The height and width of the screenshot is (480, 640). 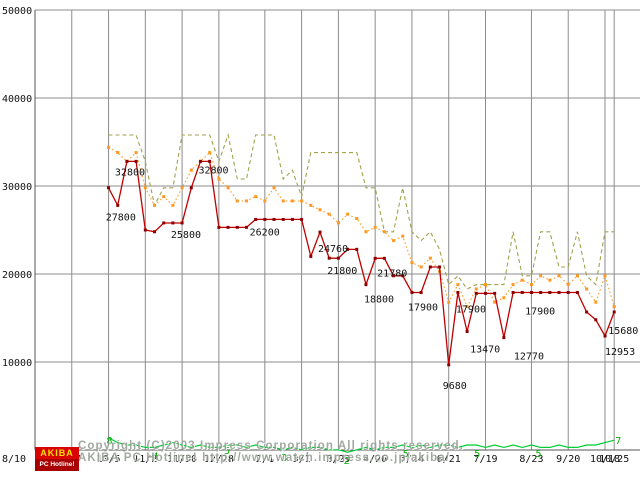 What do you see at coordinates (412, 459) in the screenshot?
I see `x-tick-label: 5/24` at bounding box center [412, 459].